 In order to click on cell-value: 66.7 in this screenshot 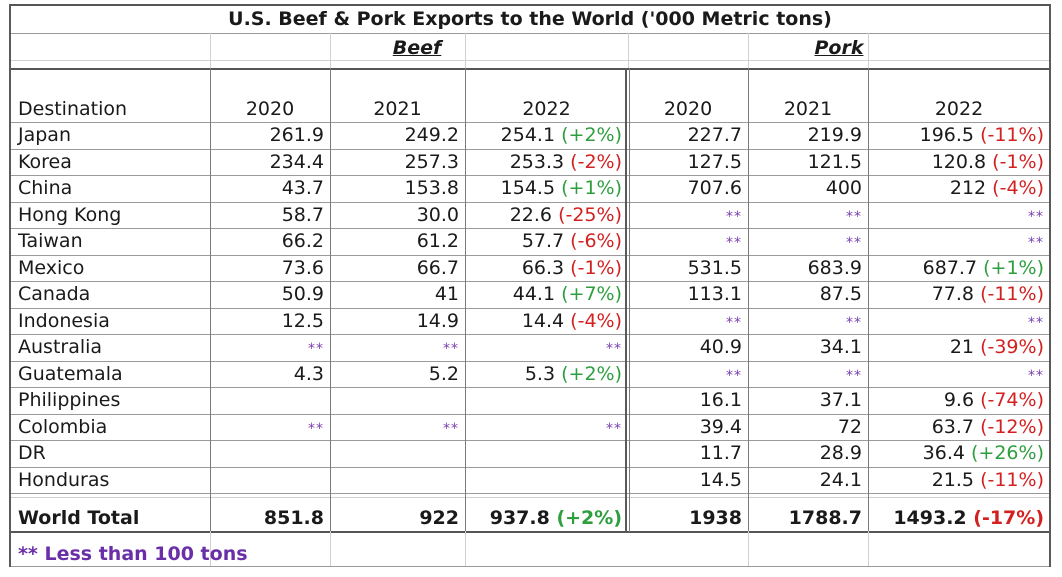, I will do `click(437, 268)`.